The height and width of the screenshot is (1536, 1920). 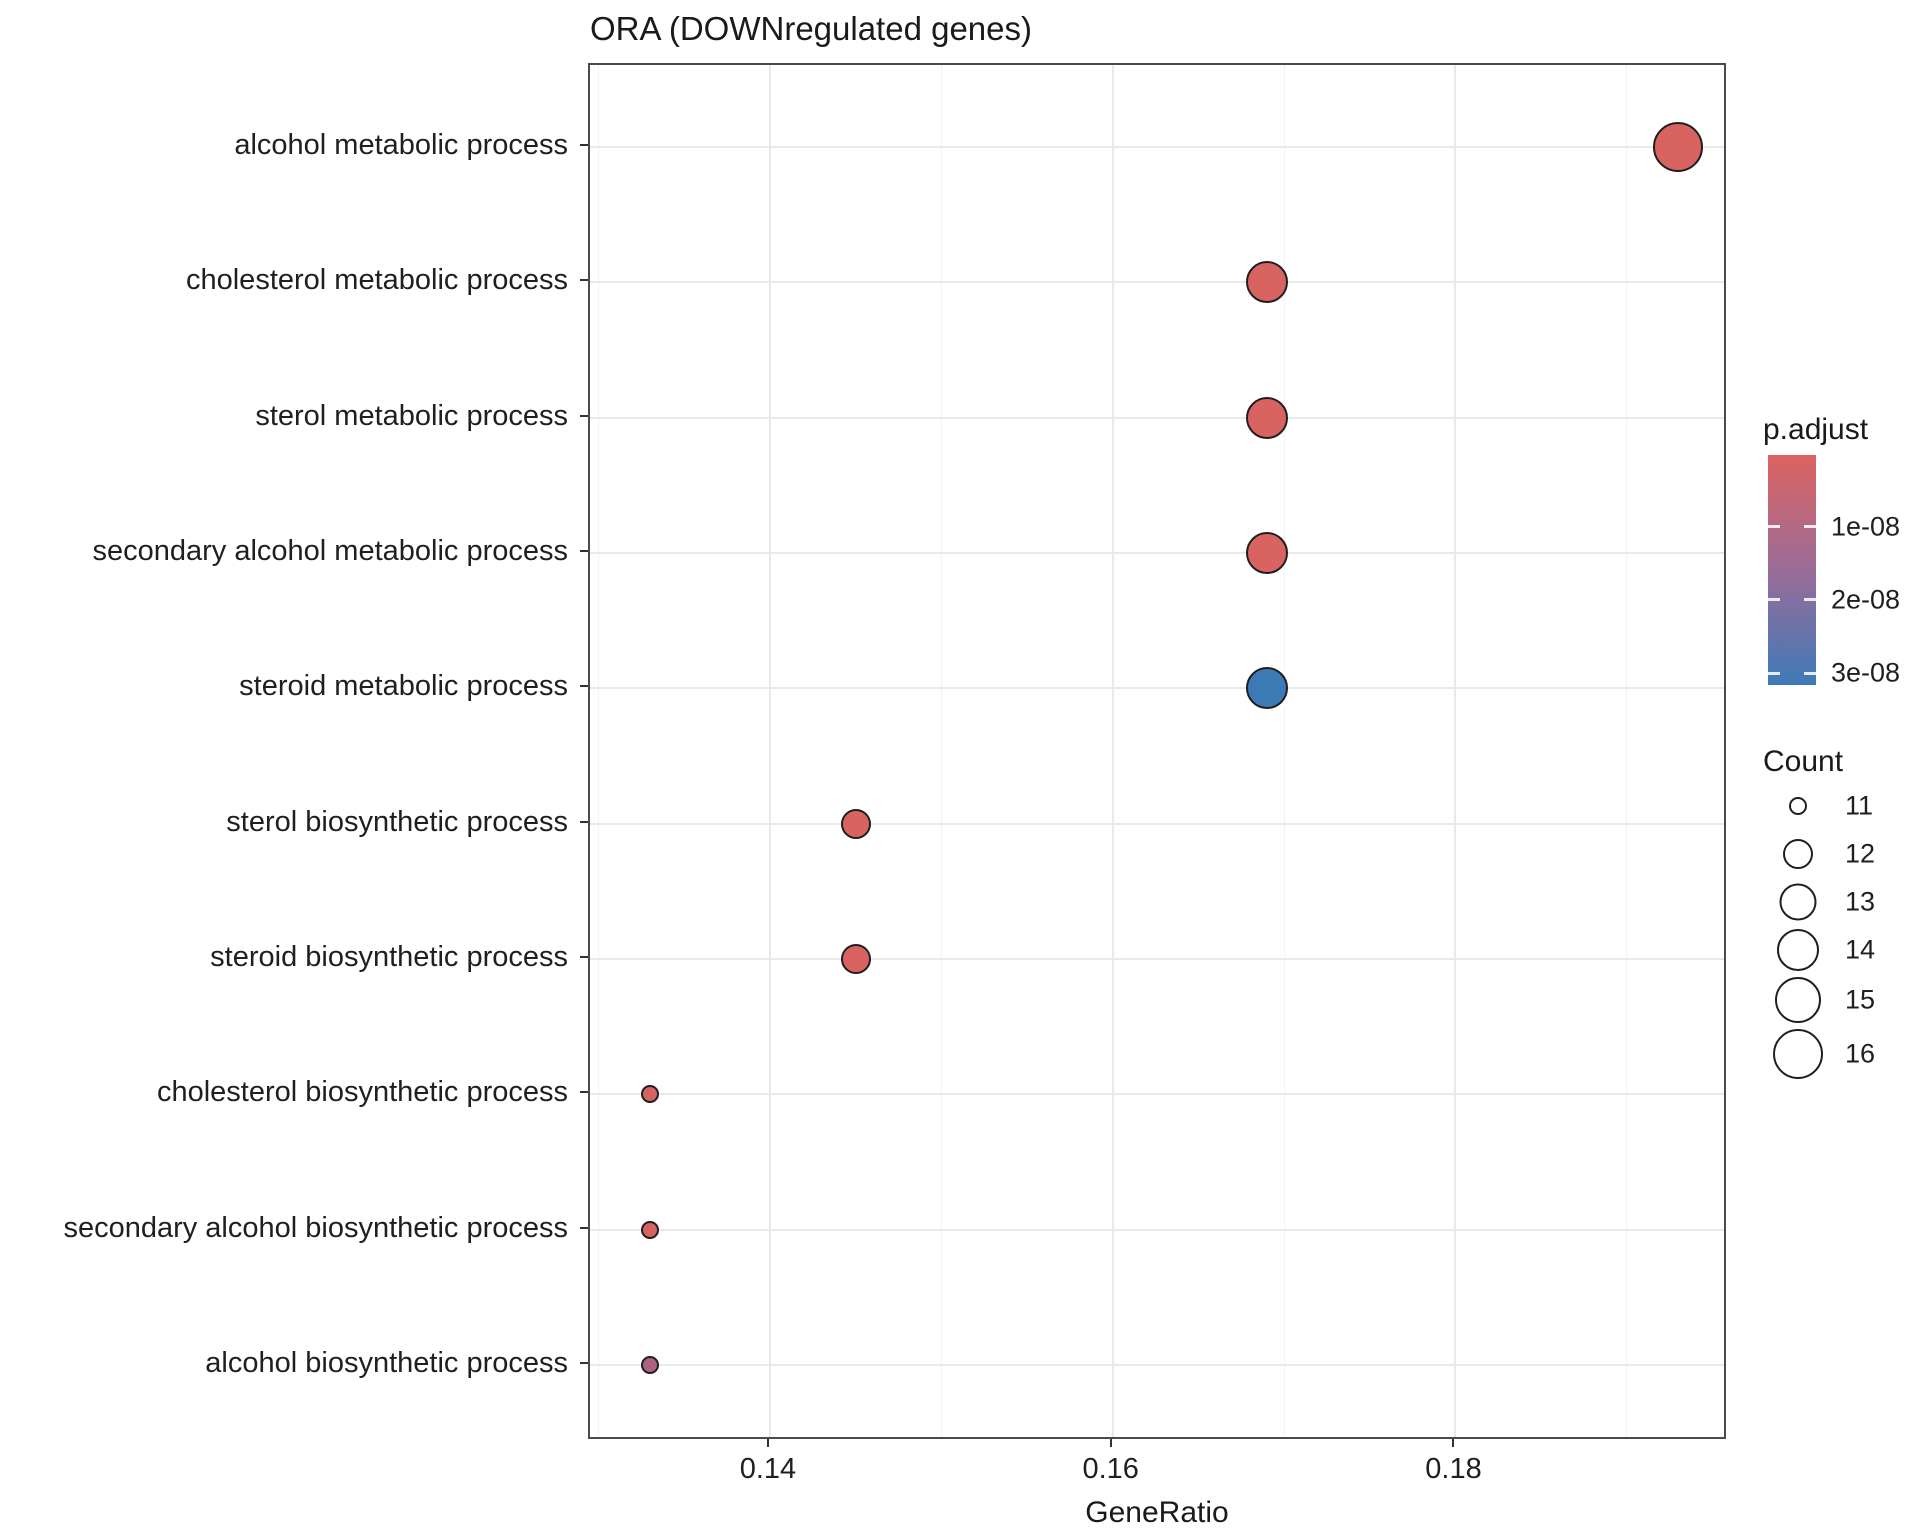 I want to click on y-axis-label: cholesterol biosynthetic process, so click(x=362, y=1092).